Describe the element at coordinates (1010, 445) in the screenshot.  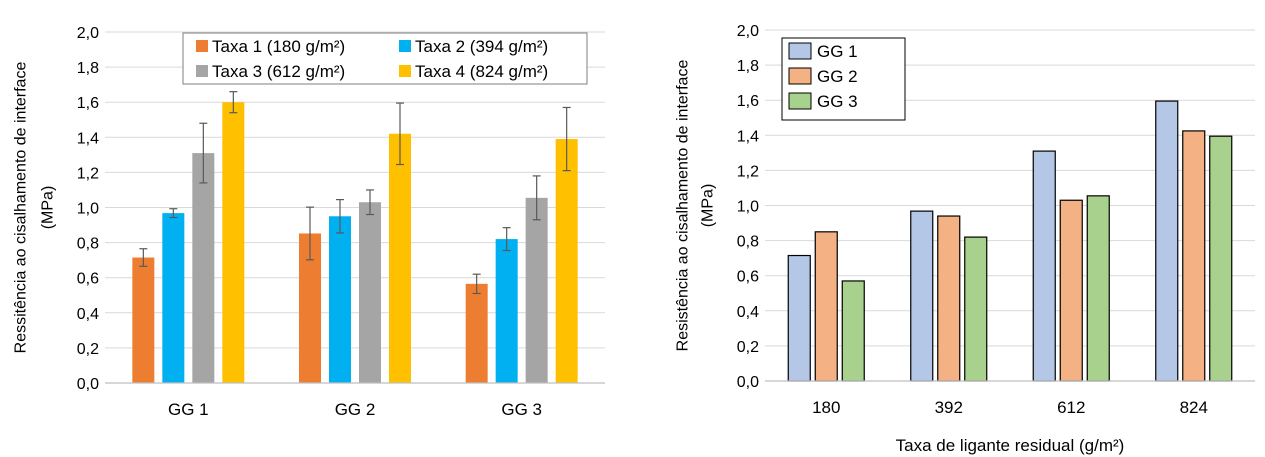
I see `x-axis-label: Taxa de ligante residual (g/m²)` at that location.